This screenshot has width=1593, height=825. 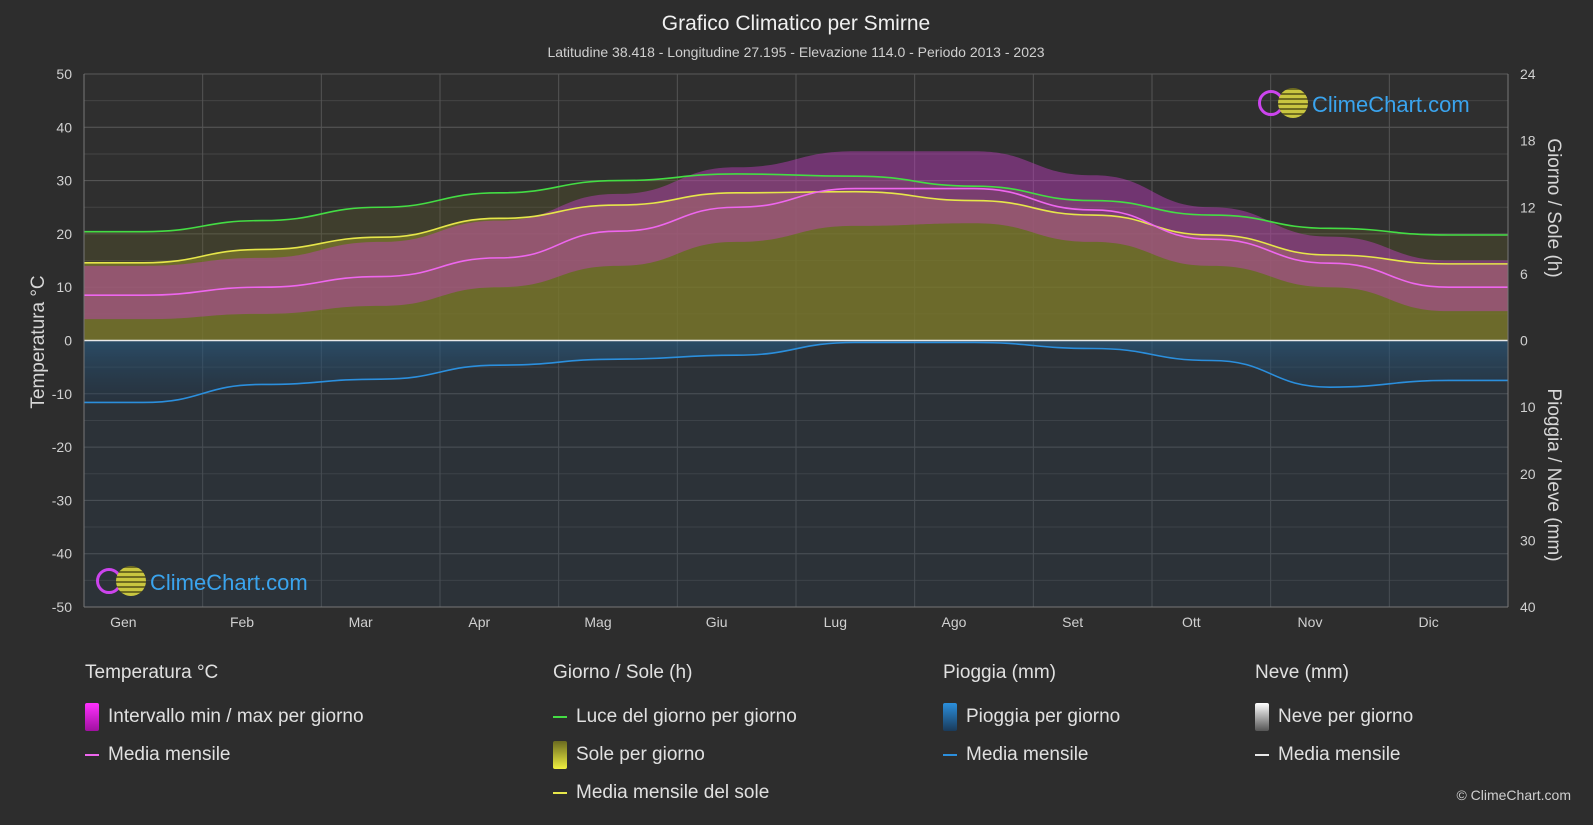 I want to click on left-tick-label: 20, so click(x=64, y=234).